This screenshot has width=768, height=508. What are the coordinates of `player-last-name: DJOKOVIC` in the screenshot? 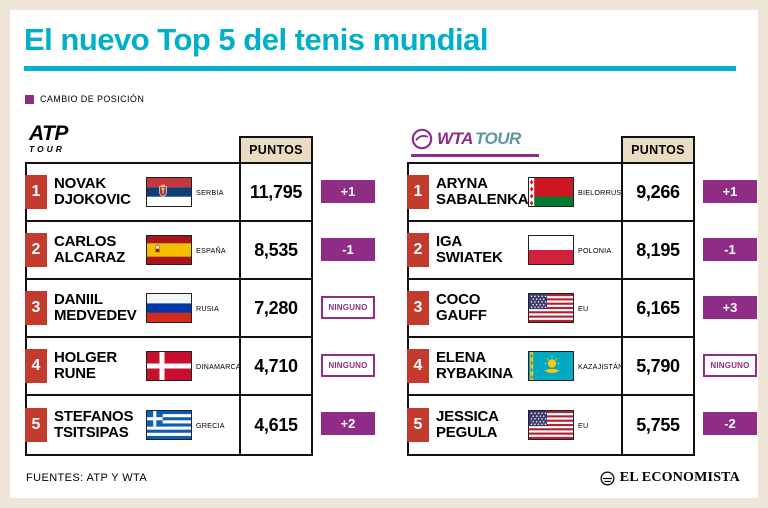 It's located at (92, 199).